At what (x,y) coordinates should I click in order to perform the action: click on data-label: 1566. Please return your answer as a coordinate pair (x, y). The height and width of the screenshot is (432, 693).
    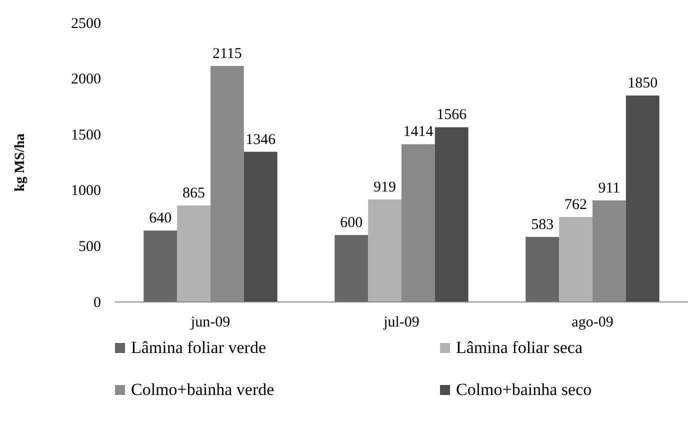
    Looking at the image, I should click on (452, 115).